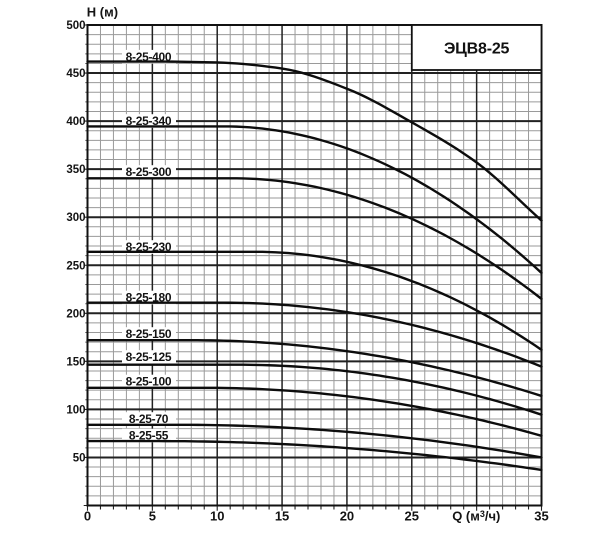 Image resolution: width=600 pixels, height=540 pixels. Describe the element at coordinates (152, 516) in the screenshot. I see `svg-text: 5` at that location.